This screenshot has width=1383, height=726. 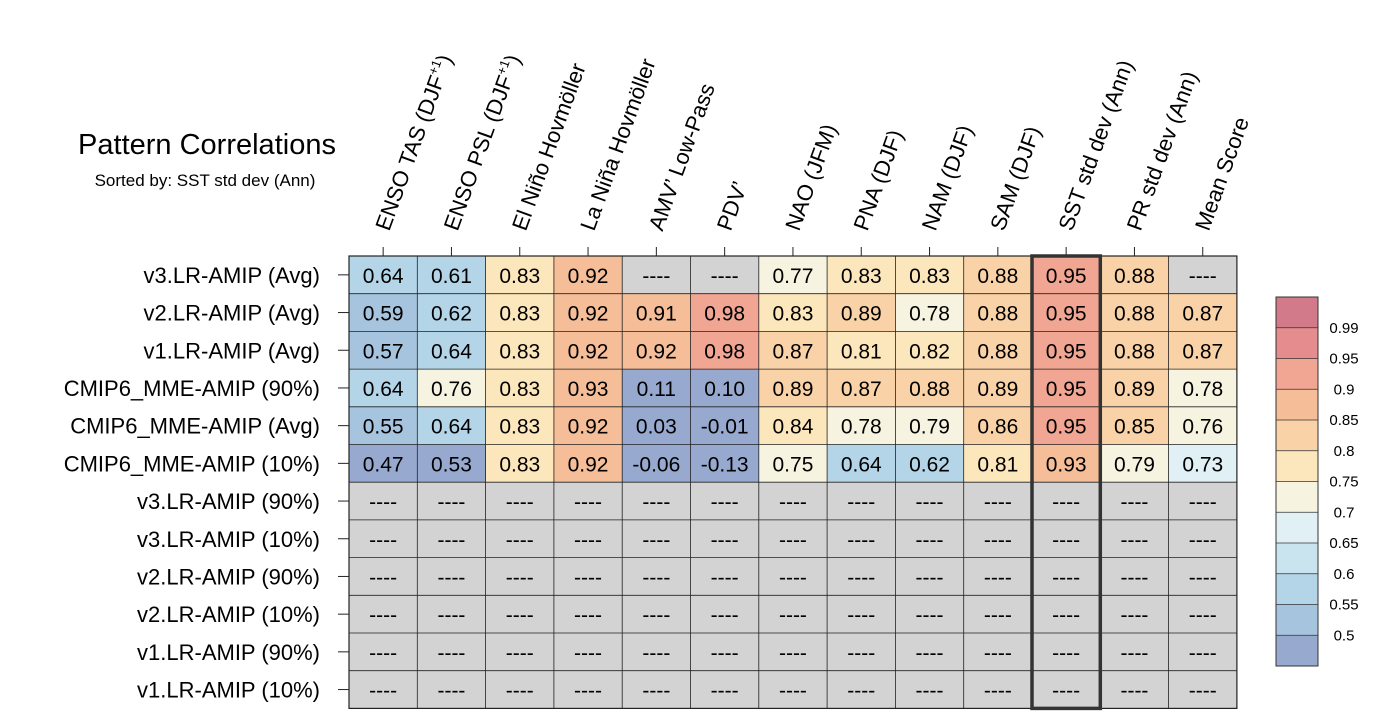 I want to click on cell-value-label: 0.03, so click(x=656, y=427).